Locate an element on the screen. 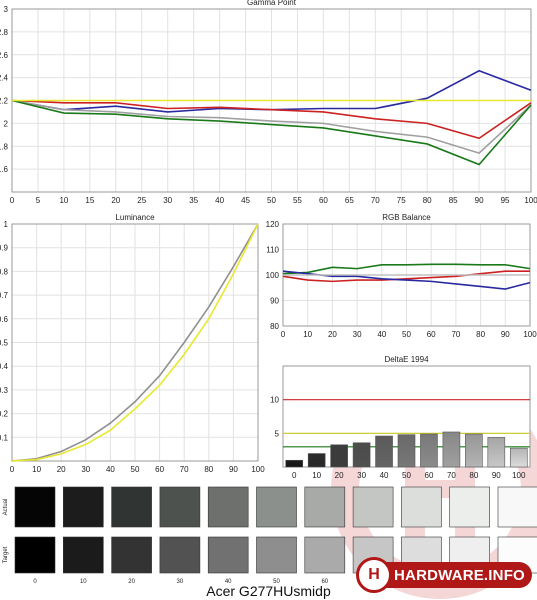 The image size is (537, 600). x-tick-label: 95 is located at coordinates (505, 200).